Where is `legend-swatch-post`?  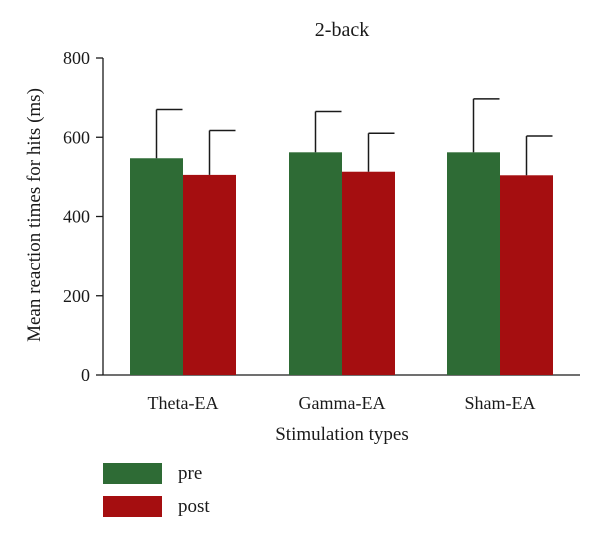 legend-swatch-post is located at coordinates (132, 506).